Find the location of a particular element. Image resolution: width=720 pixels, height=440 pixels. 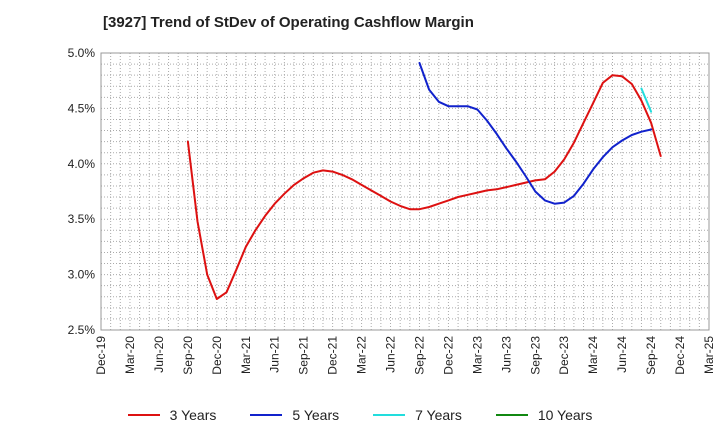

series-line-7-years is located at coordinates (646, 100).